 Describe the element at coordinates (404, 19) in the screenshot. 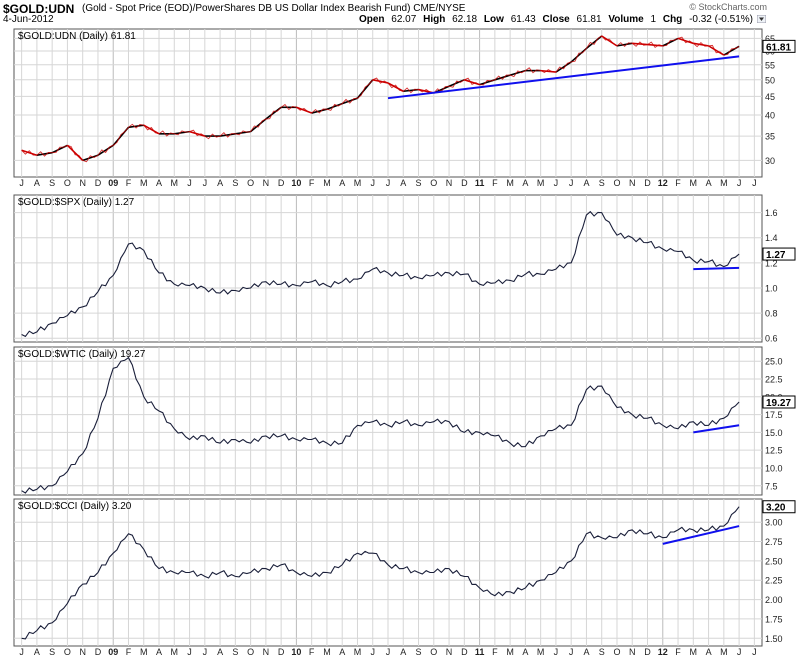

I see `open-value: 62.07` at that location.